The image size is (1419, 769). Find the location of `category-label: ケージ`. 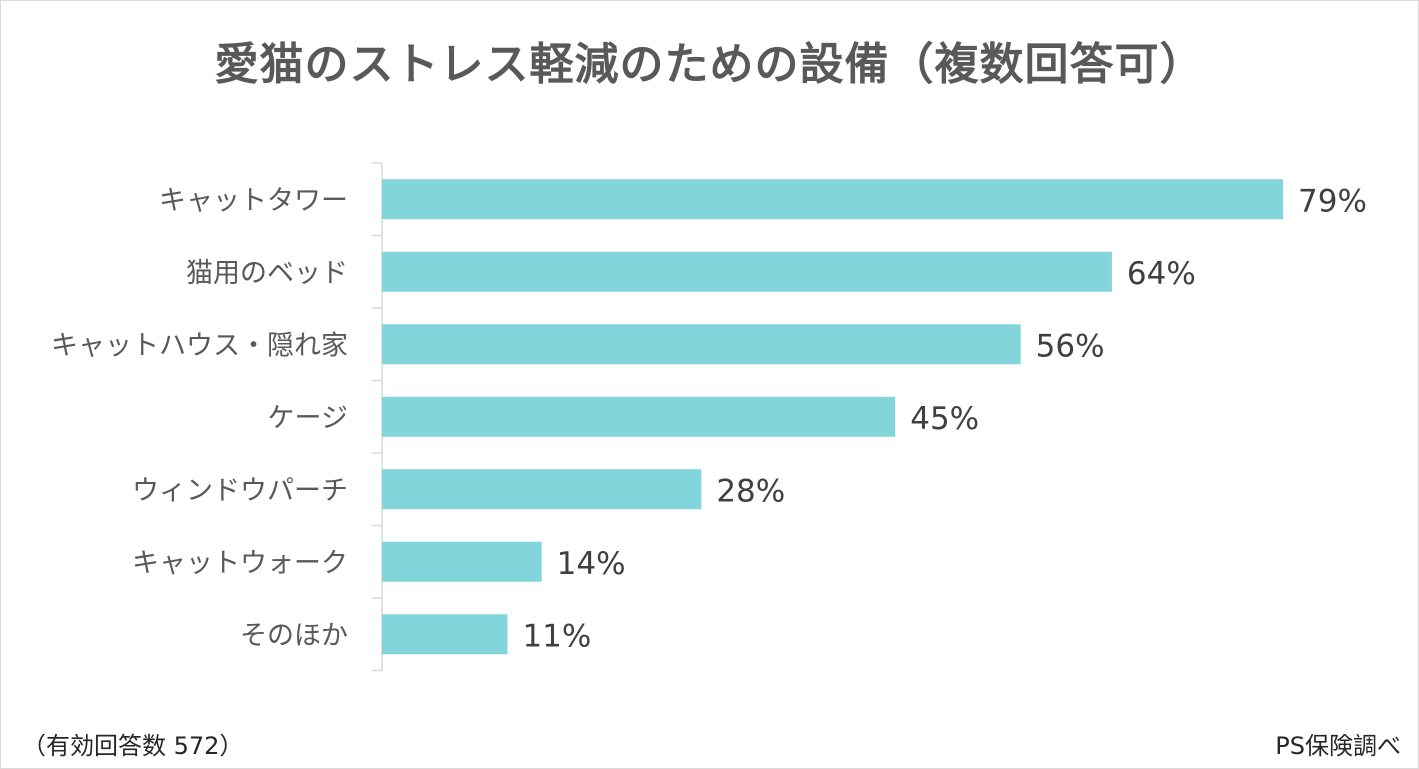

category-label: ケージ is located at coordinates (308, 418).